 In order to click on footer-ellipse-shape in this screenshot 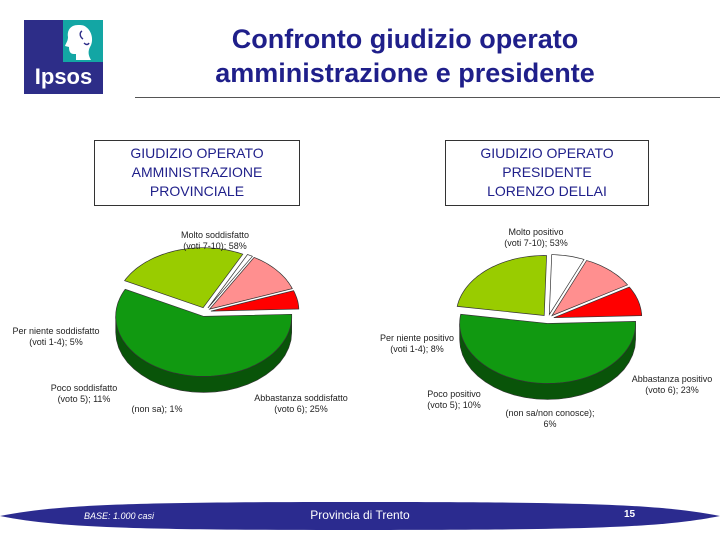, I will do `click(360, 516)`.